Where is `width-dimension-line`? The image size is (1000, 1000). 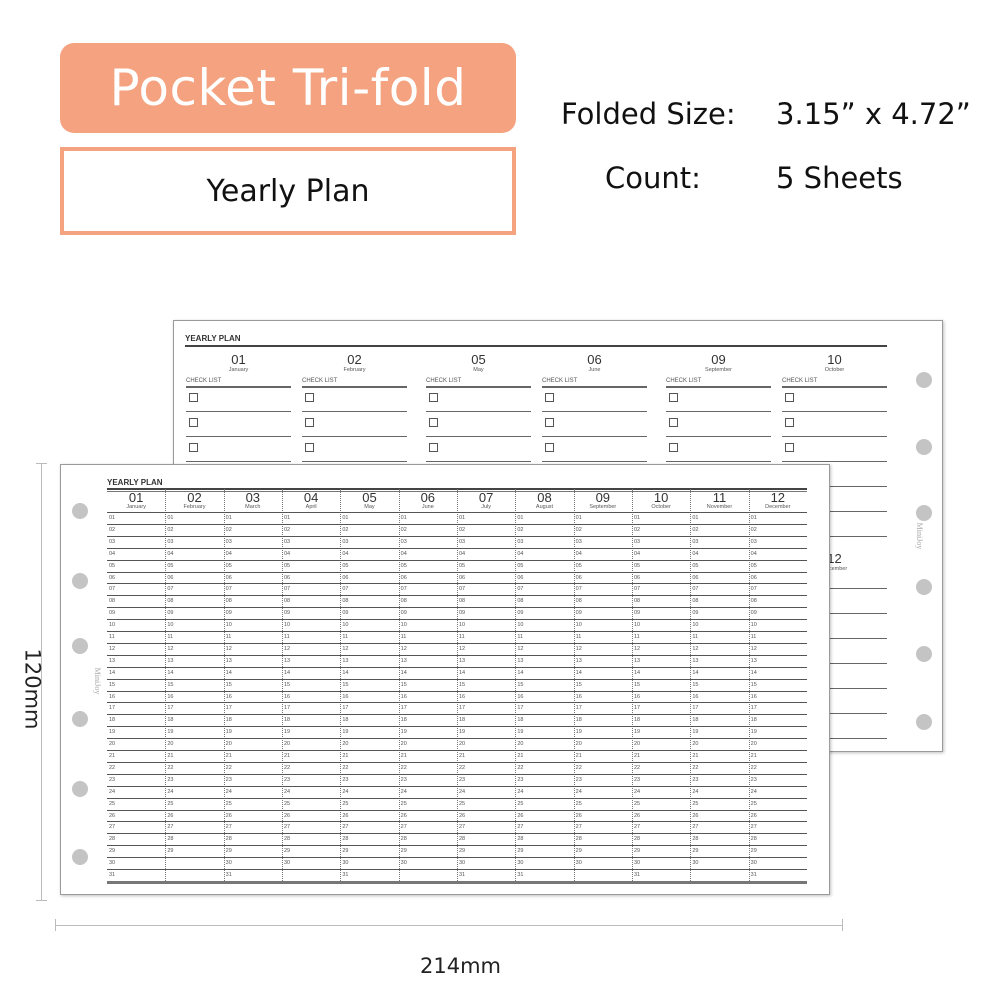
width-dimension-line is located at coordinates (448, 925).